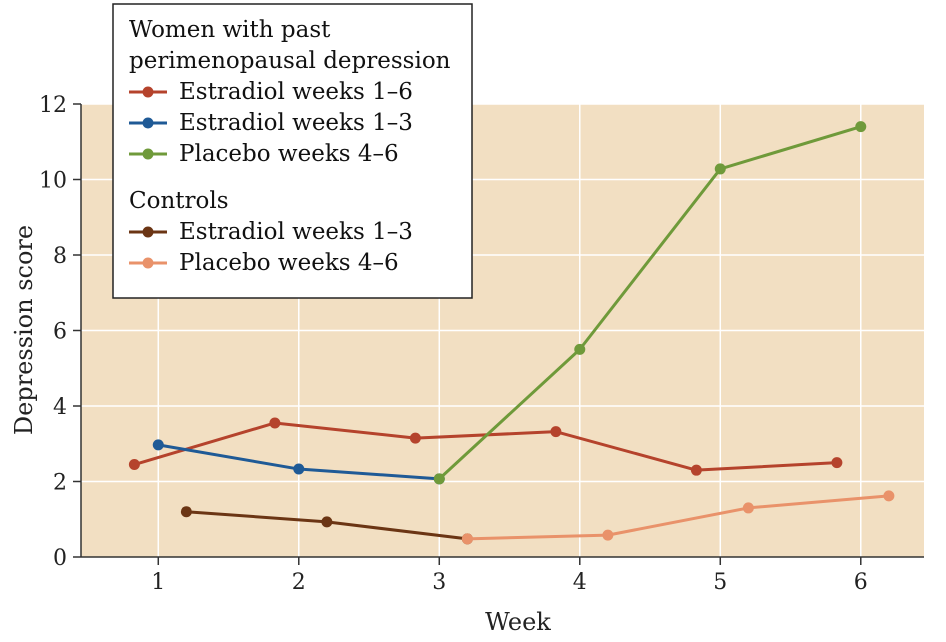 The image size is (946, 642). What do you see at coordinates (518, 622) in the screenshot?
I see `x-axis-label: Week` at bounding box center [518, 622].